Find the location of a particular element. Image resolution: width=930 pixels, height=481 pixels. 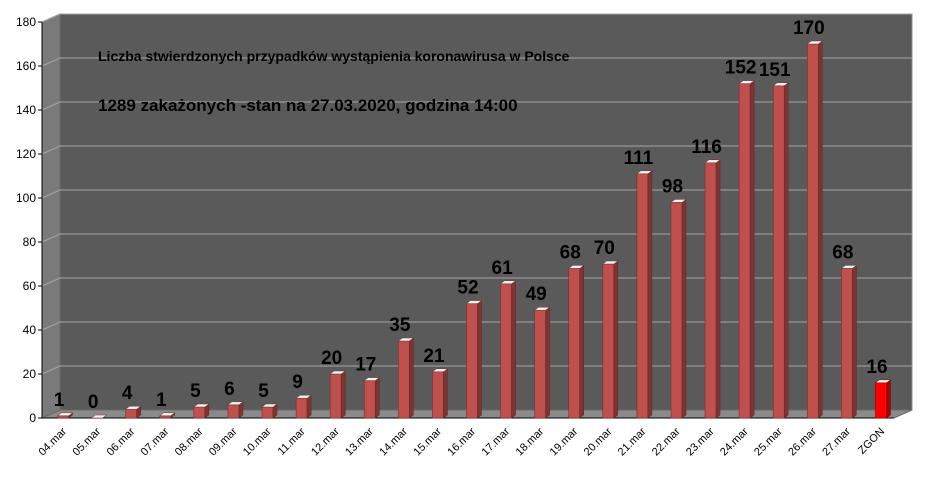

data-label: 9 is located at coordinates (297, 382).